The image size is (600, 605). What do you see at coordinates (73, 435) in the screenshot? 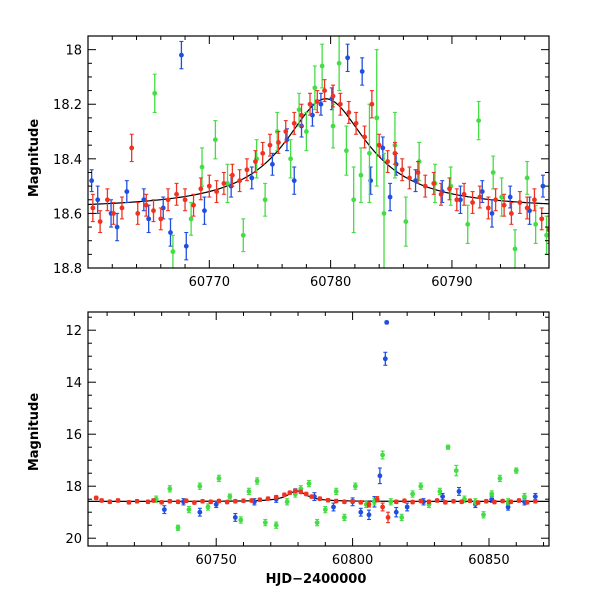
I see `y-tick-label: 16` at bounding box center [73, 435].